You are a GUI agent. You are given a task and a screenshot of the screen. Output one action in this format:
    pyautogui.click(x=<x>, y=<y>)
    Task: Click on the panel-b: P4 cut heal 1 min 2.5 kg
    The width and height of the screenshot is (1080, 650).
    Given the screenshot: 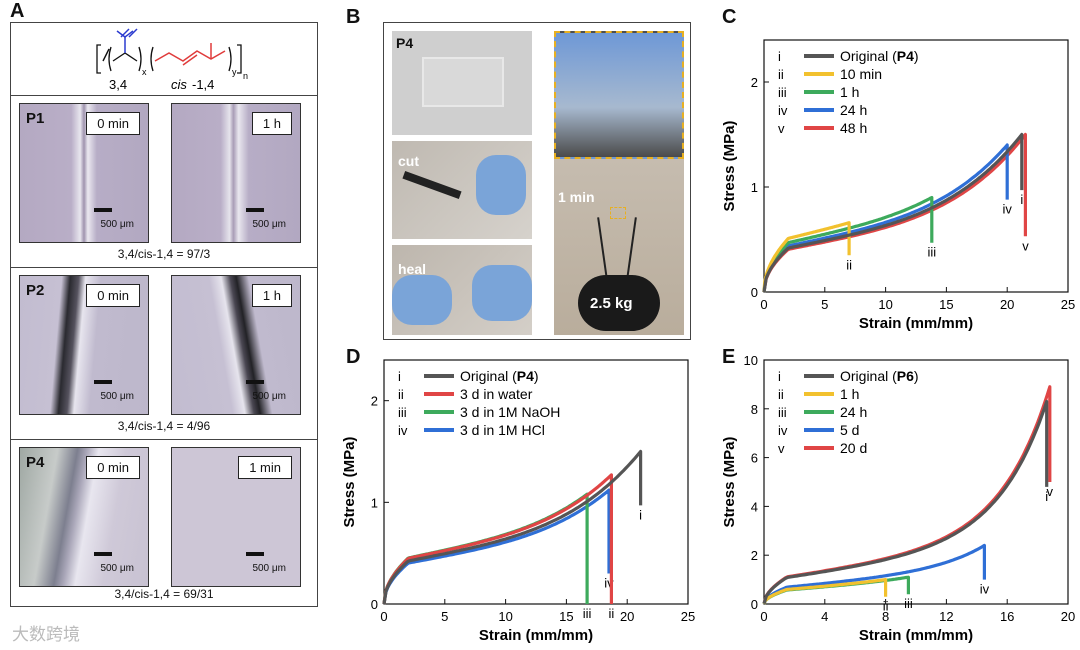 What is the action you would take?
    pyautogui.click(x=537, y=181)
    